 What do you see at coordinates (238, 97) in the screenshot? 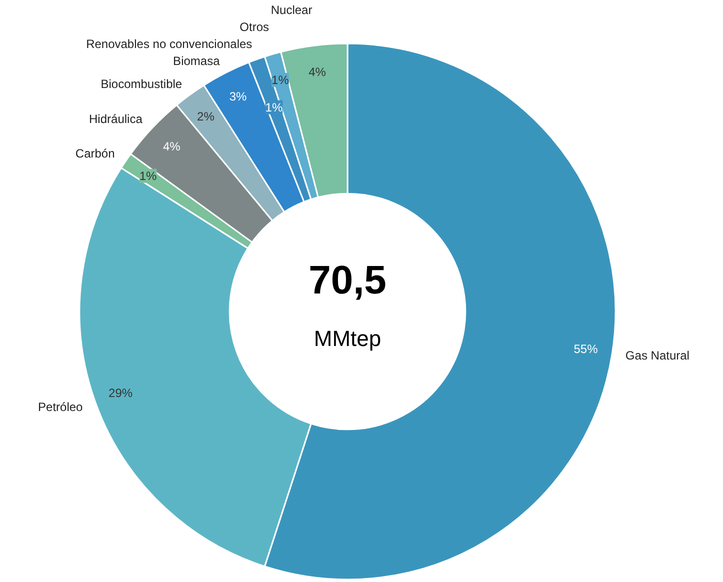
I see `data-label: 3%` at bounding box center [238, 97].